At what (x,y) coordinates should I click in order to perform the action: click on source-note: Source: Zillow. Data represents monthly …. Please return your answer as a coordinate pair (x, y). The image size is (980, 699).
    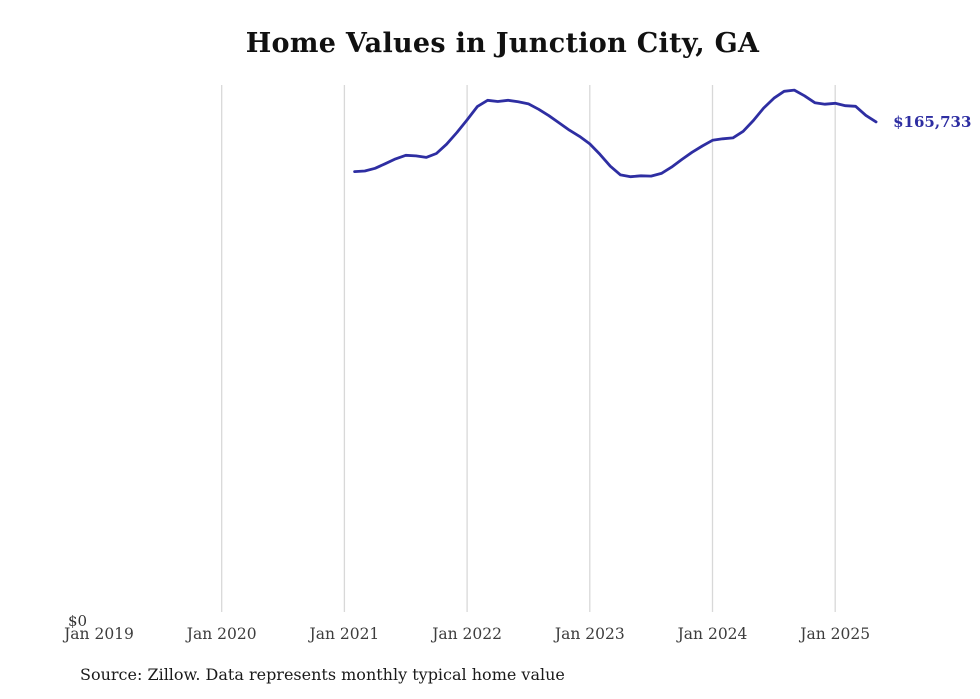
    Looking at the image, I should click on (322, 674).